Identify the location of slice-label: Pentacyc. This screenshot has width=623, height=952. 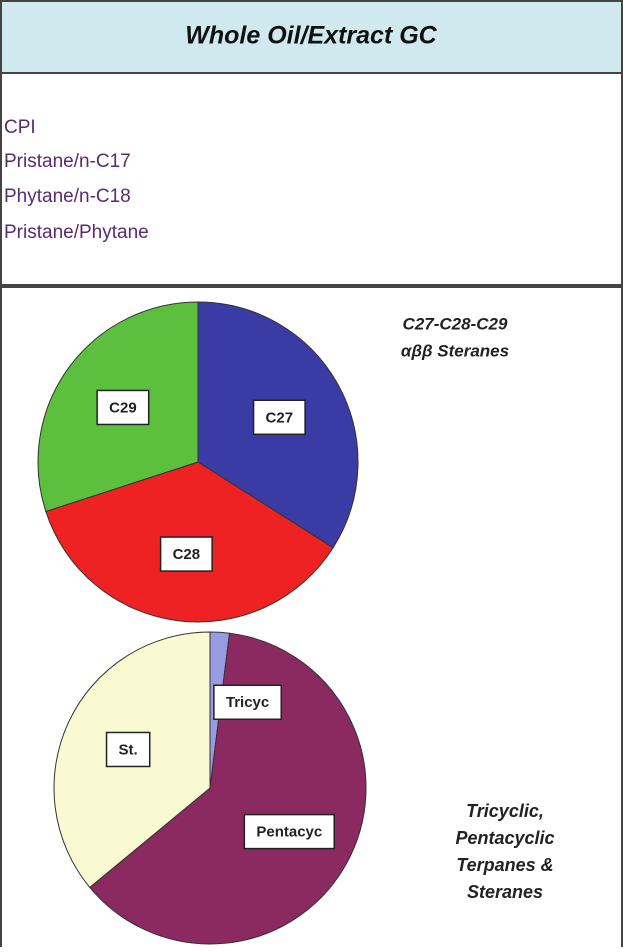
(289, 832).